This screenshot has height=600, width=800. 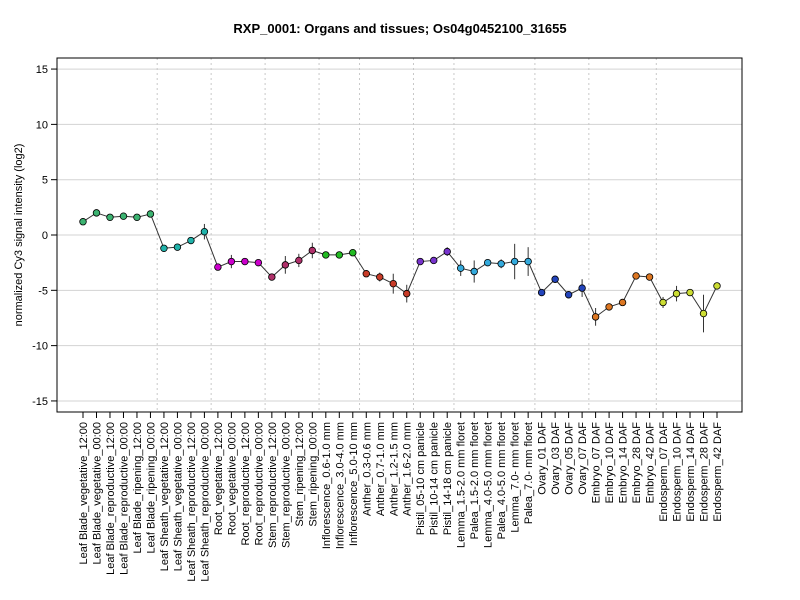 What do you see at coordinates (40, 402) in the screenshot?
I see `y-tick-label: -15` at bounding box center [40, 402].